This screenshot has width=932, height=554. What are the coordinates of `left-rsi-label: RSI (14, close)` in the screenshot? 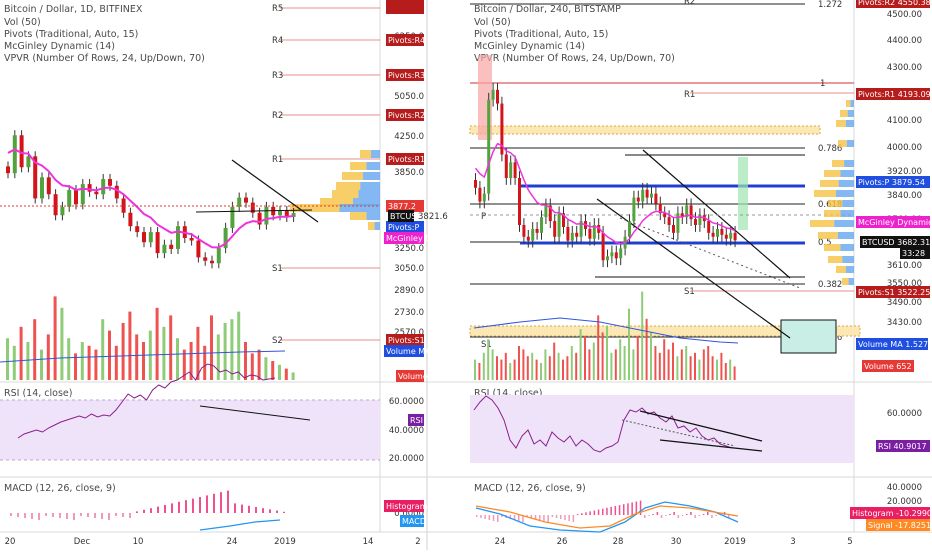 It's located at (38, 393).